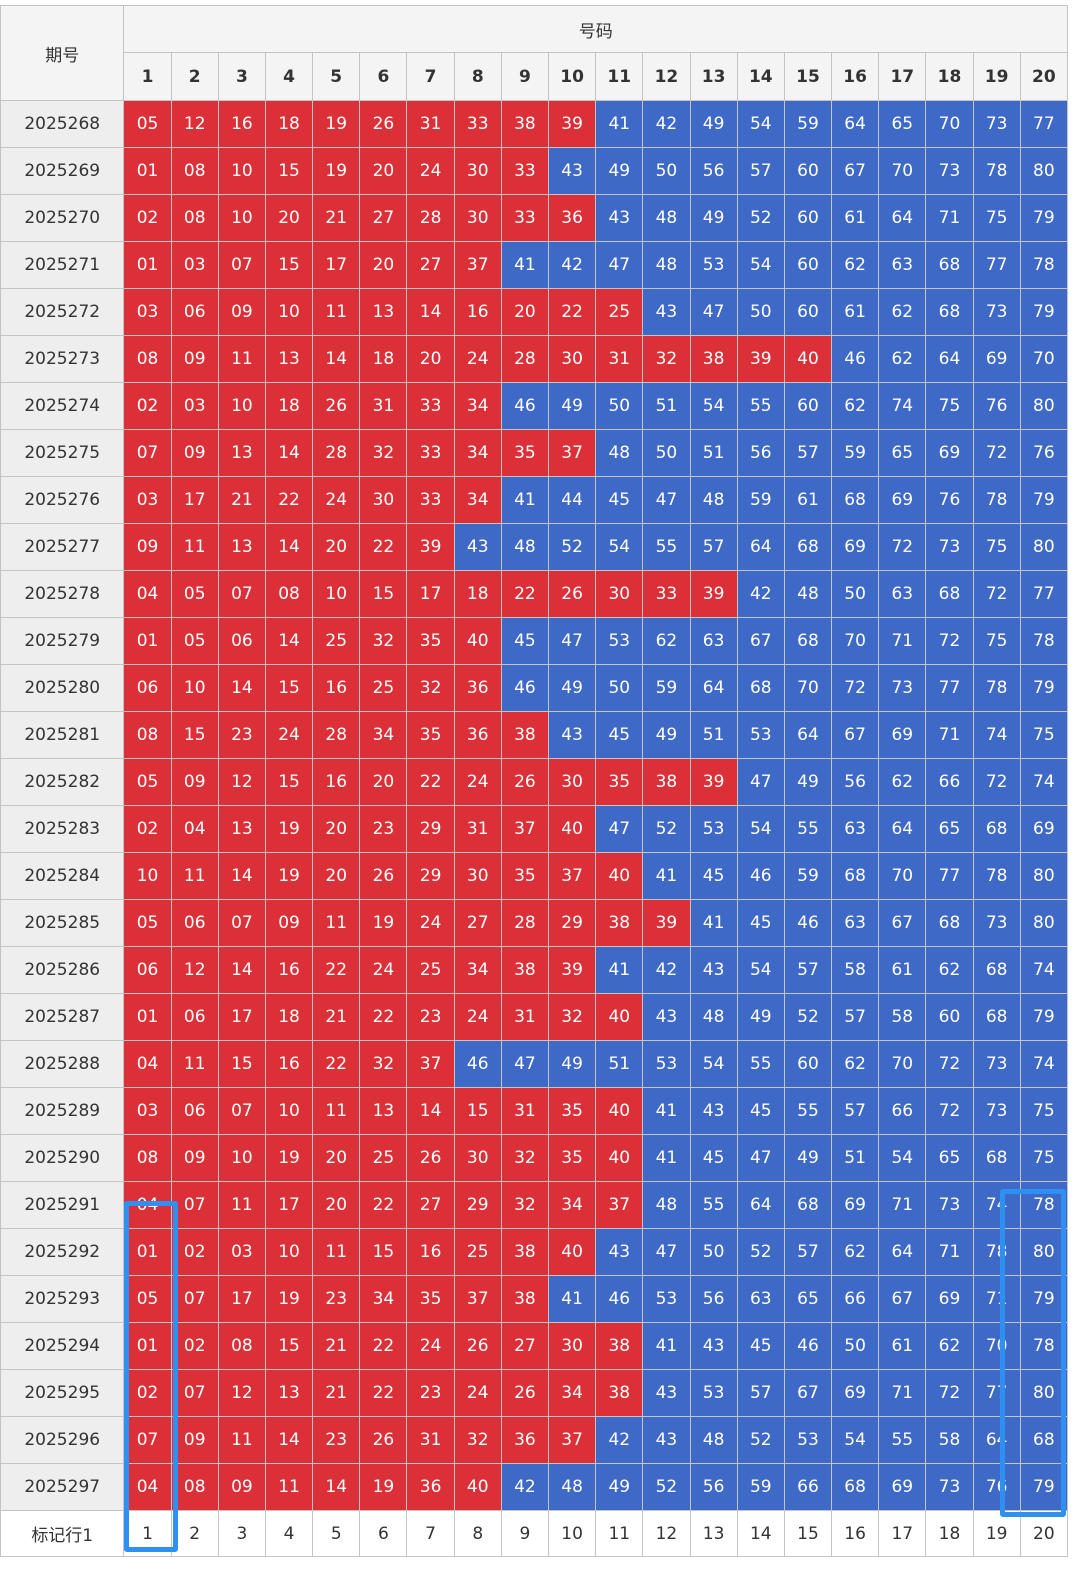 The width and height of the screenshot is (1080, 1585). I want to click on number-cell: 76, so click(996, 1487).